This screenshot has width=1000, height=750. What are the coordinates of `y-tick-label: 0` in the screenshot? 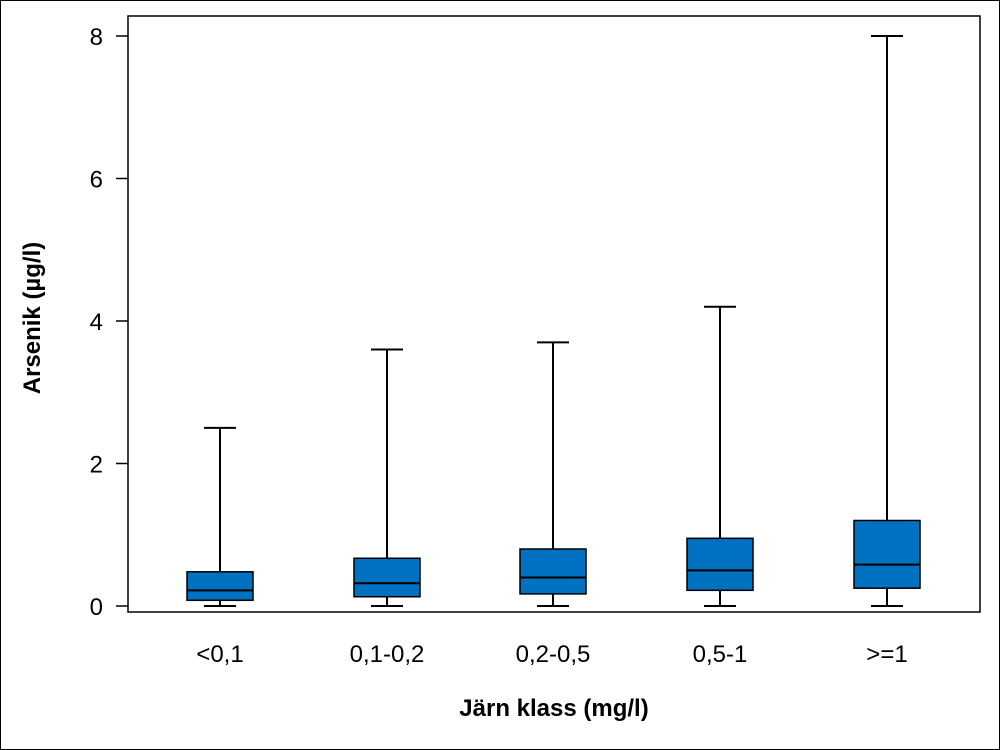 It's located at (96, 607).